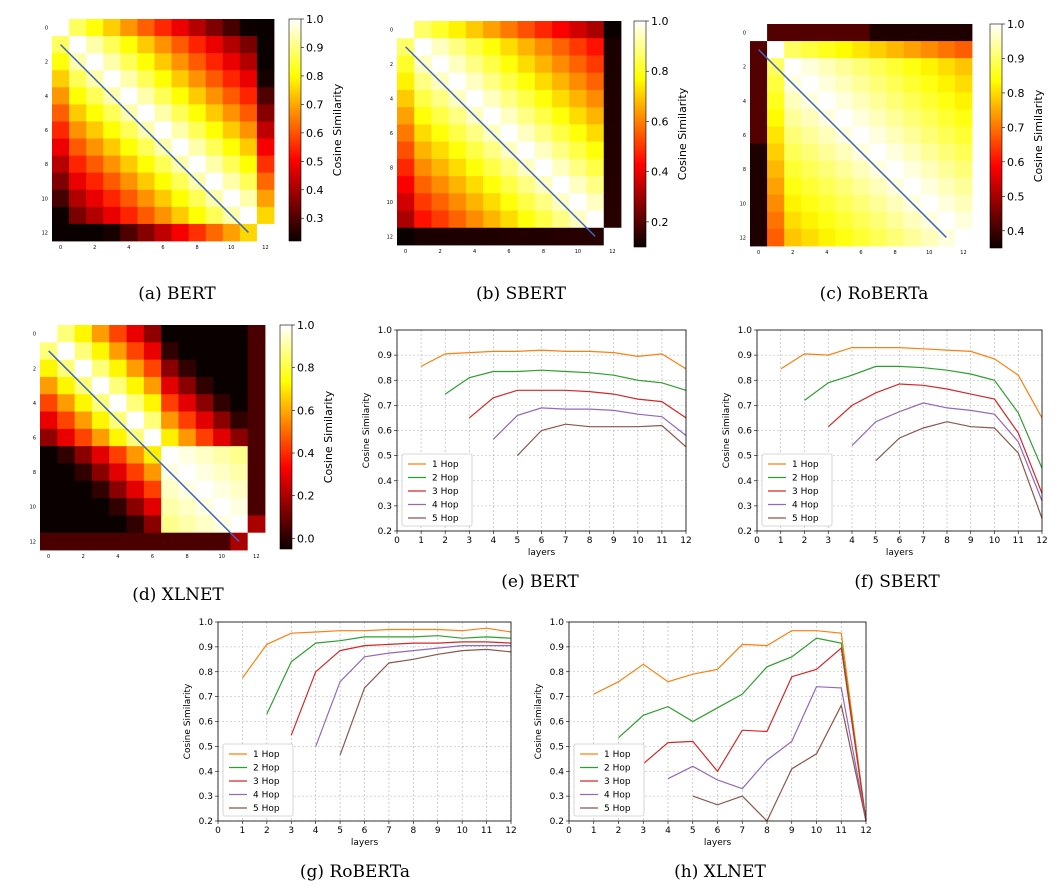 This screenshot has width=1057, height=888. I want to click on colorbar-tick-label: 0.9, so click(315, 47).